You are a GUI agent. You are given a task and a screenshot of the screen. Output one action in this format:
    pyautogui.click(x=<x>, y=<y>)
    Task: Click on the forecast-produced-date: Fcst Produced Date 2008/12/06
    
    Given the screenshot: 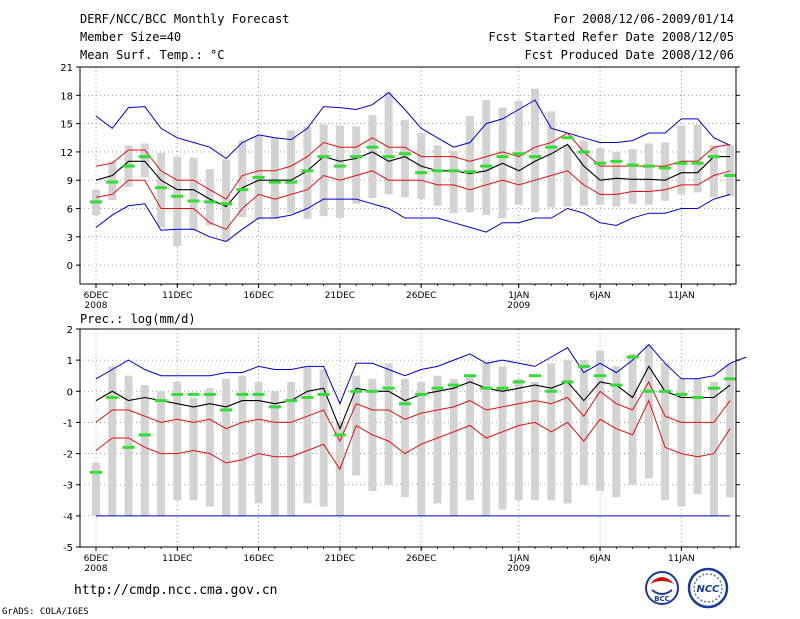 What is the action you would take?
    pyautogui.click(x=629, y=55)
    